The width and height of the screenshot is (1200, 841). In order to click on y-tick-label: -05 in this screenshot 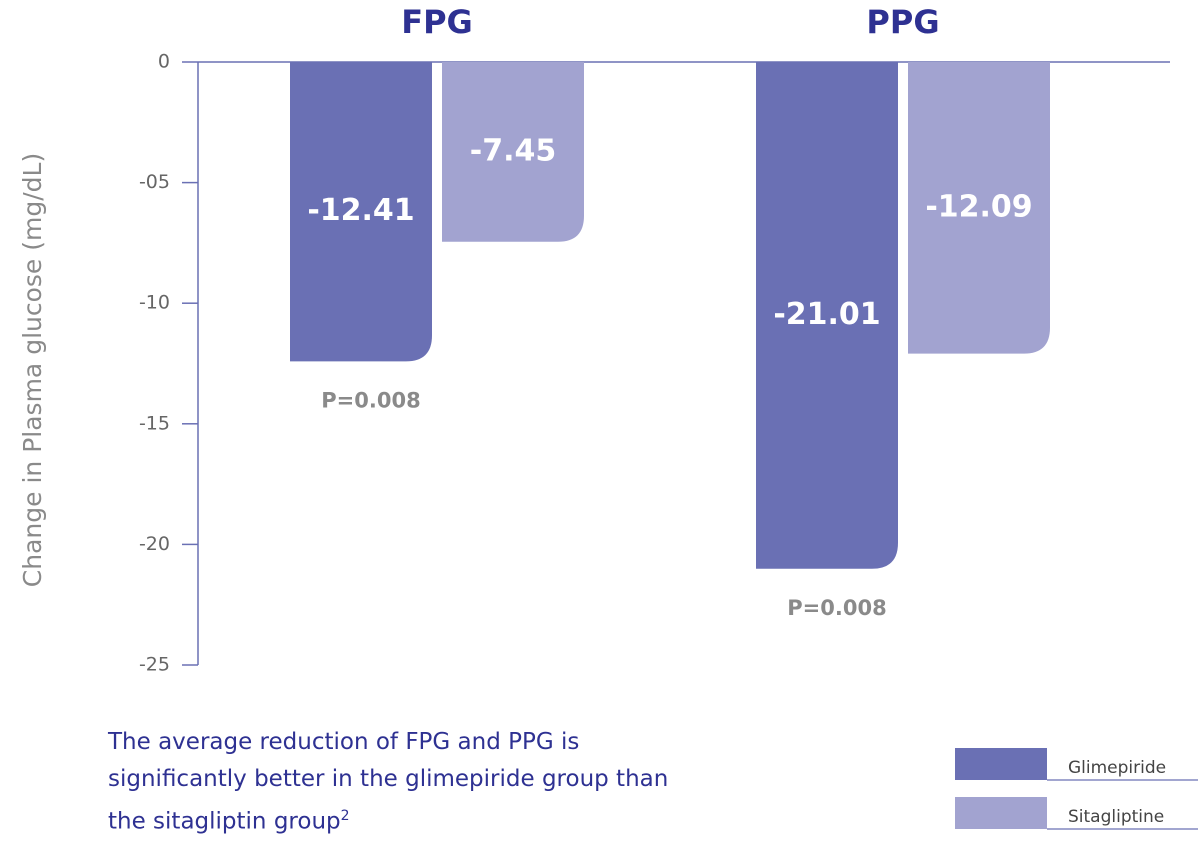, I will do `click(154, 182)`.